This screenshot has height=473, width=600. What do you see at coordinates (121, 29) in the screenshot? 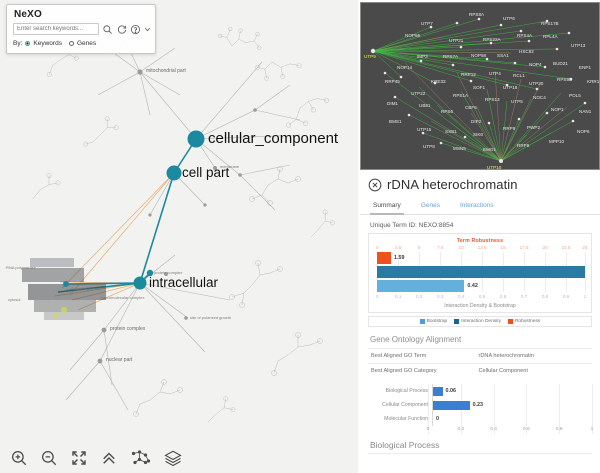
I see `refresh-icon` at bounding box center [121, 29].